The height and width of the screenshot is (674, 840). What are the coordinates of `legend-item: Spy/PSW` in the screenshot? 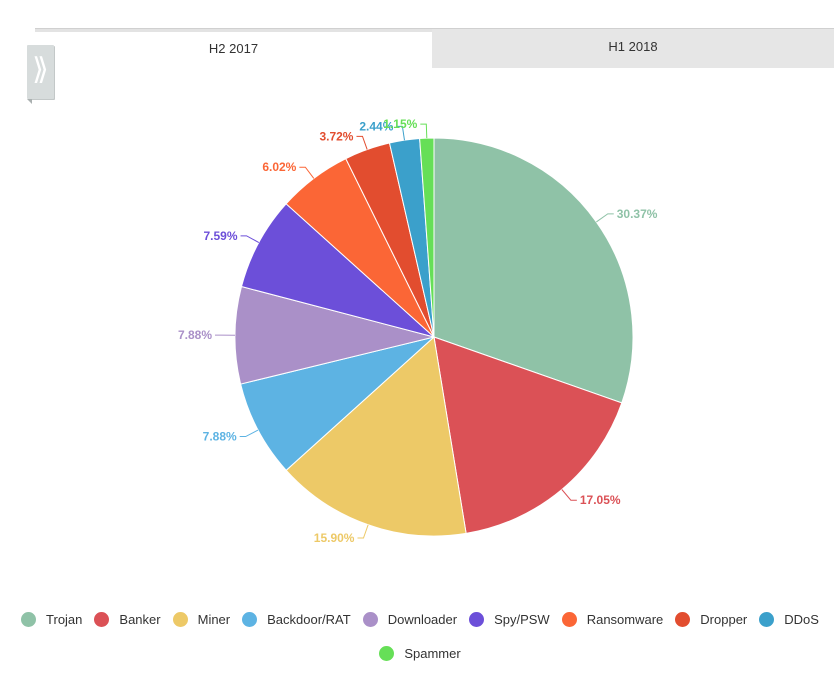 It's located at (509, 619).